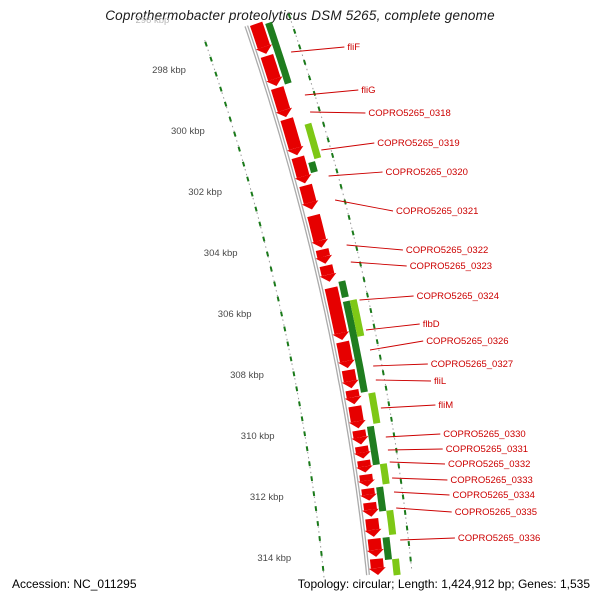 Image resolution: width=600 pixels, height=600 pixels. What do you see at coordinates (472, 364) in the screenshot?
I see `gene-label: COPRO5265_0327` at bounding box center [472, 364].